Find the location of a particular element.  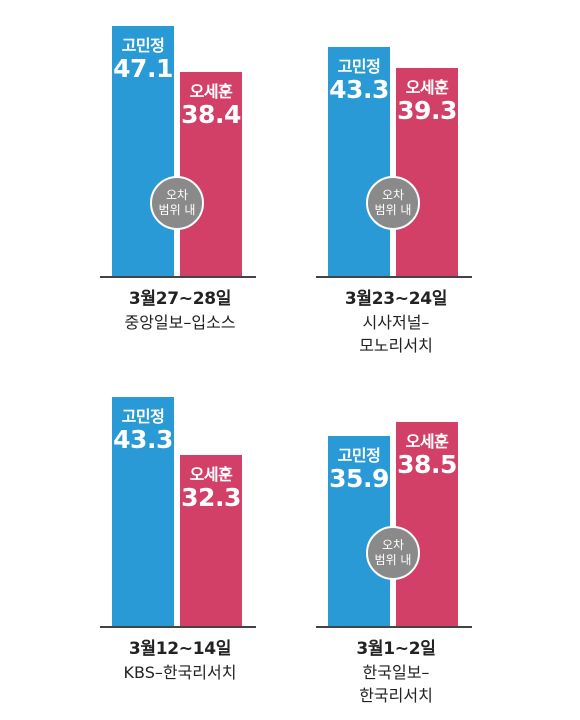

poll-caption: 3월1~2일 한국일보– 한국리서치 is located at coordinates (396, 672).